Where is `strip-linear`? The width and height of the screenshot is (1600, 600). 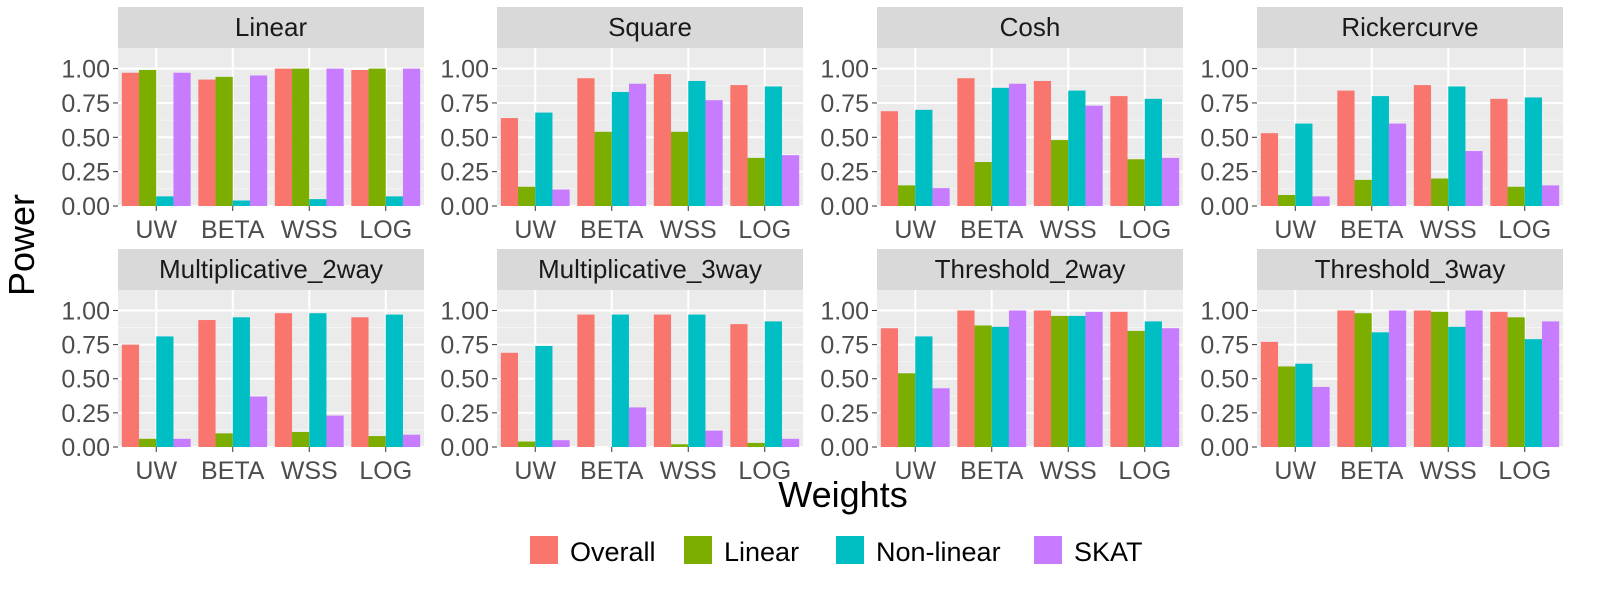 strip-linear is located at coordinates (271, 27).